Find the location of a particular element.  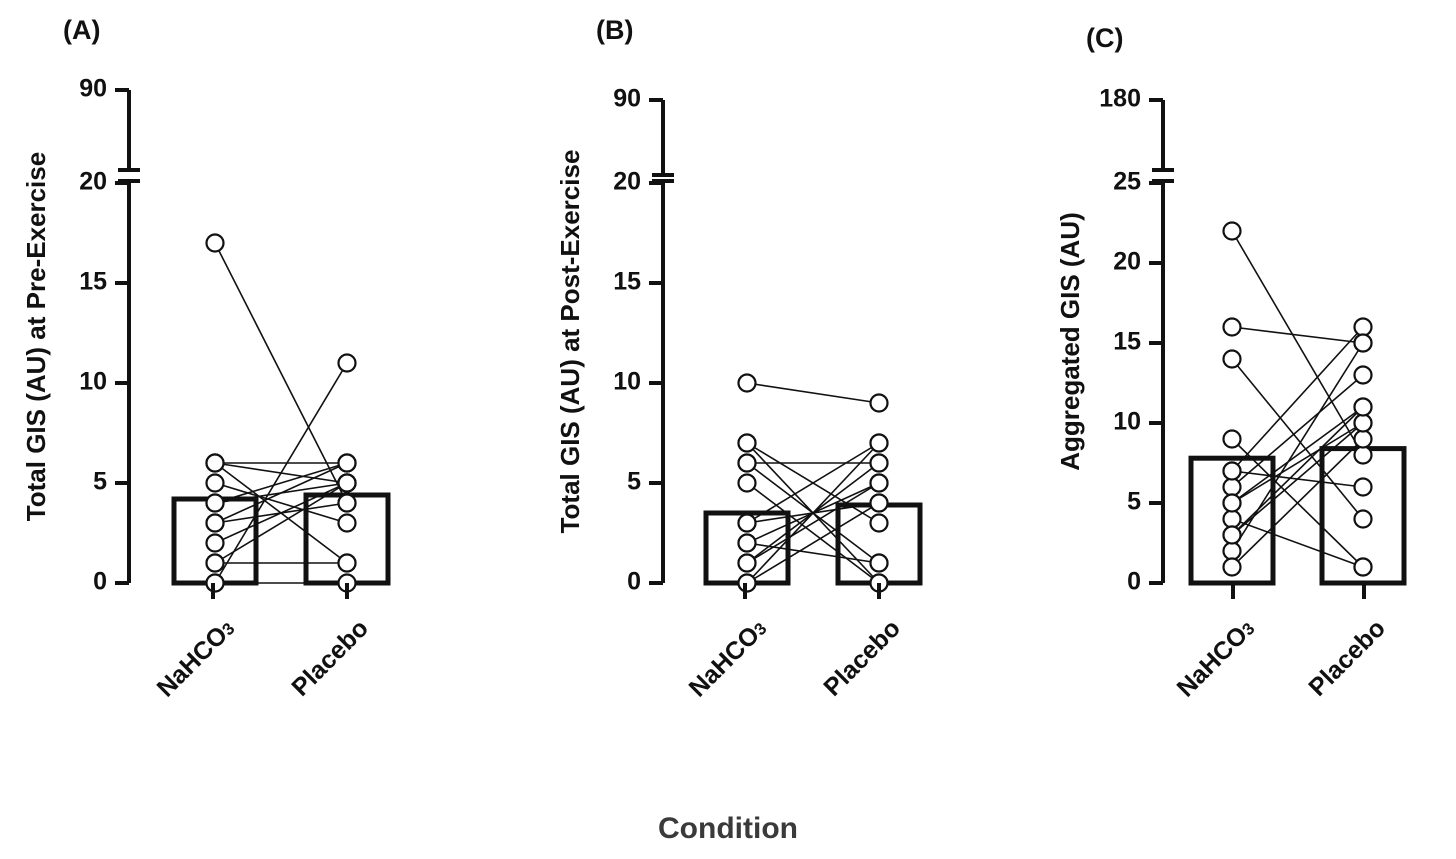

panel-label: (A) is located at coordinates (81, 30).